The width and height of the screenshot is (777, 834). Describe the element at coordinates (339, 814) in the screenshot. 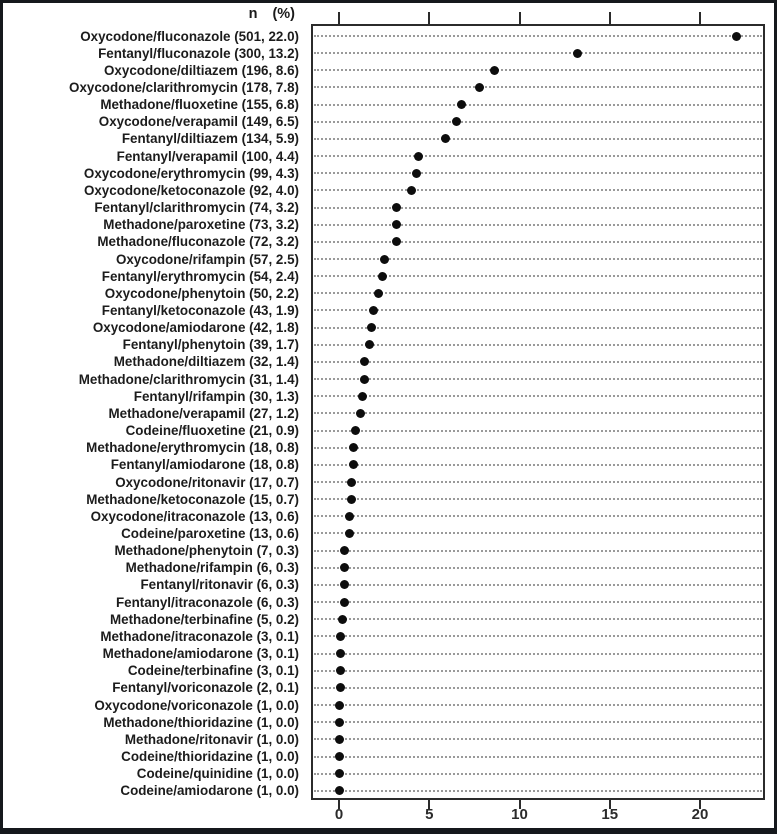

I see `x-axis-tick-label: 0` at that location.